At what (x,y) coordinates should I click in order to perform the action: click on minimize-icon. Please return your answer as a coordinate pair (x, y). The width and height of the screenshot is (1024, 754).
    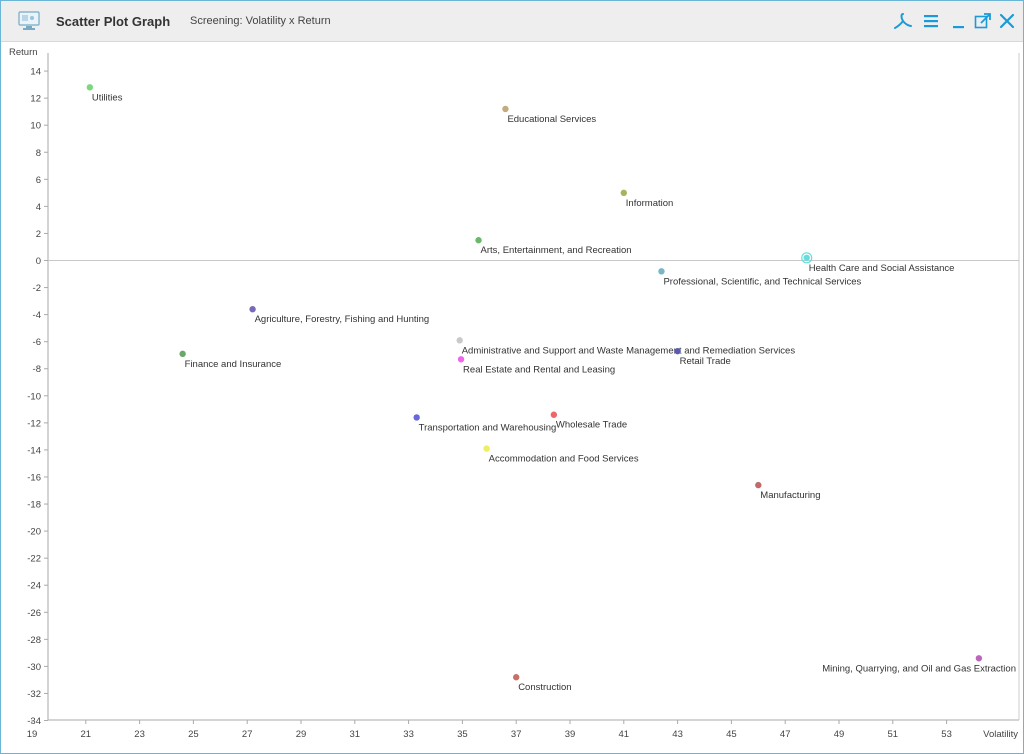
    Looking at the image, I should click on (959, 21).